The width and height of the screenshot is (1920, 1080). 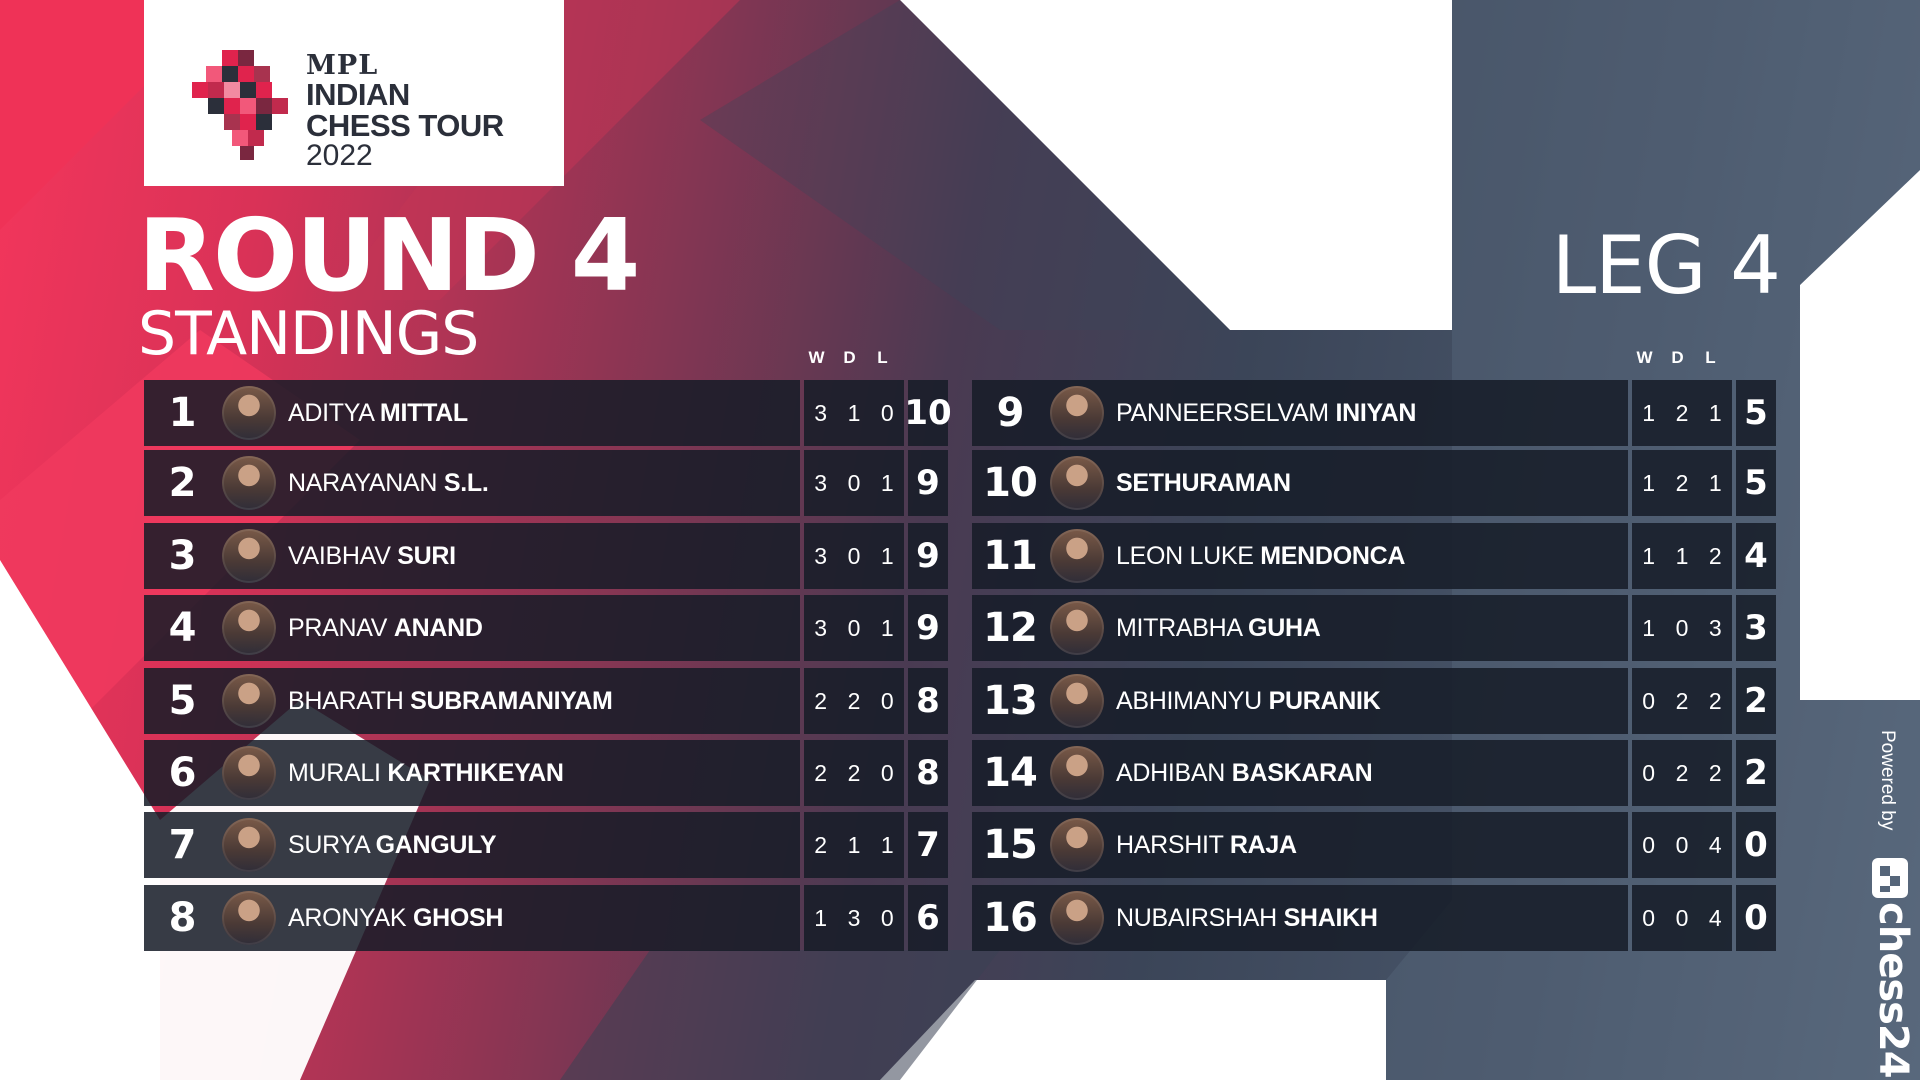 I want to click on record-cells: 3 0 1, so click(x=854, y=556).